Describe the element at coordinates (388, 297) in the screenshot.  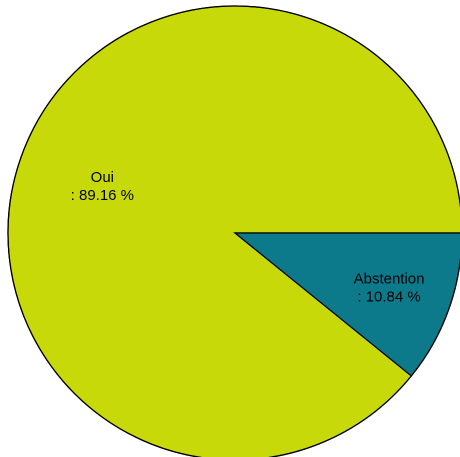
I see `slice-value-label-abstention: : 10.84 %` at that location.